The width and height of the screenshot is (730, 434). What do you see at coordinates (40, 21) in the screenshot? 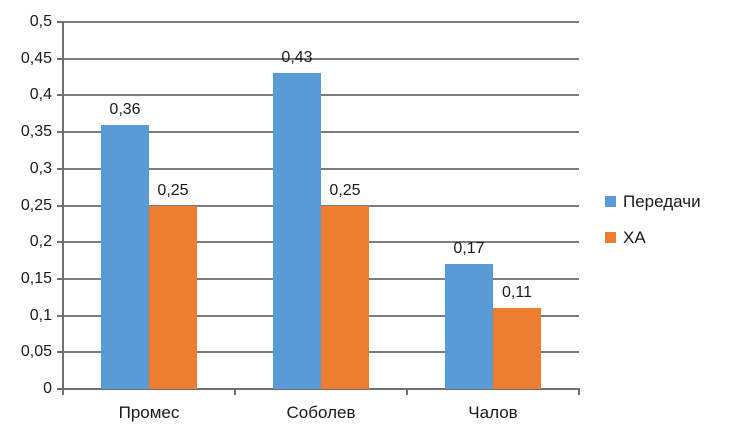
I see `y-axis-tick-label: 0,5` at bounding box center [40, 21].